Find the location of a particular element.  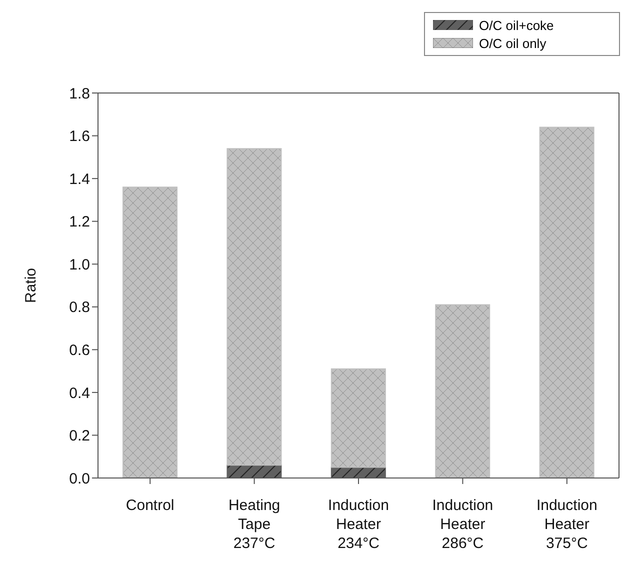

legend-label: O/C oil+coke is located at coordinates (516, 25).